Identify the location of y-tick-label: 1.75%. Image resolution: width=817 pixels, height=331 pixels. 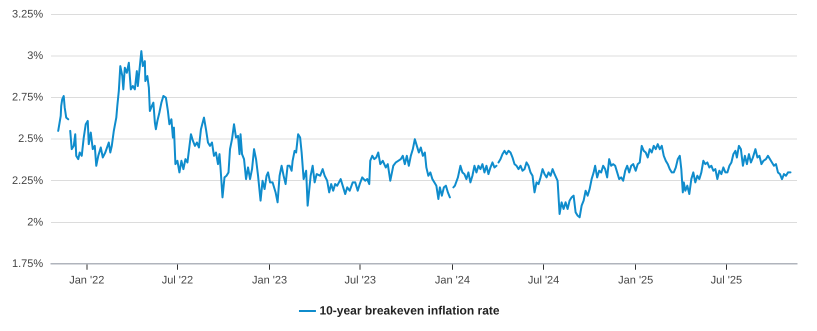
(28, 264).